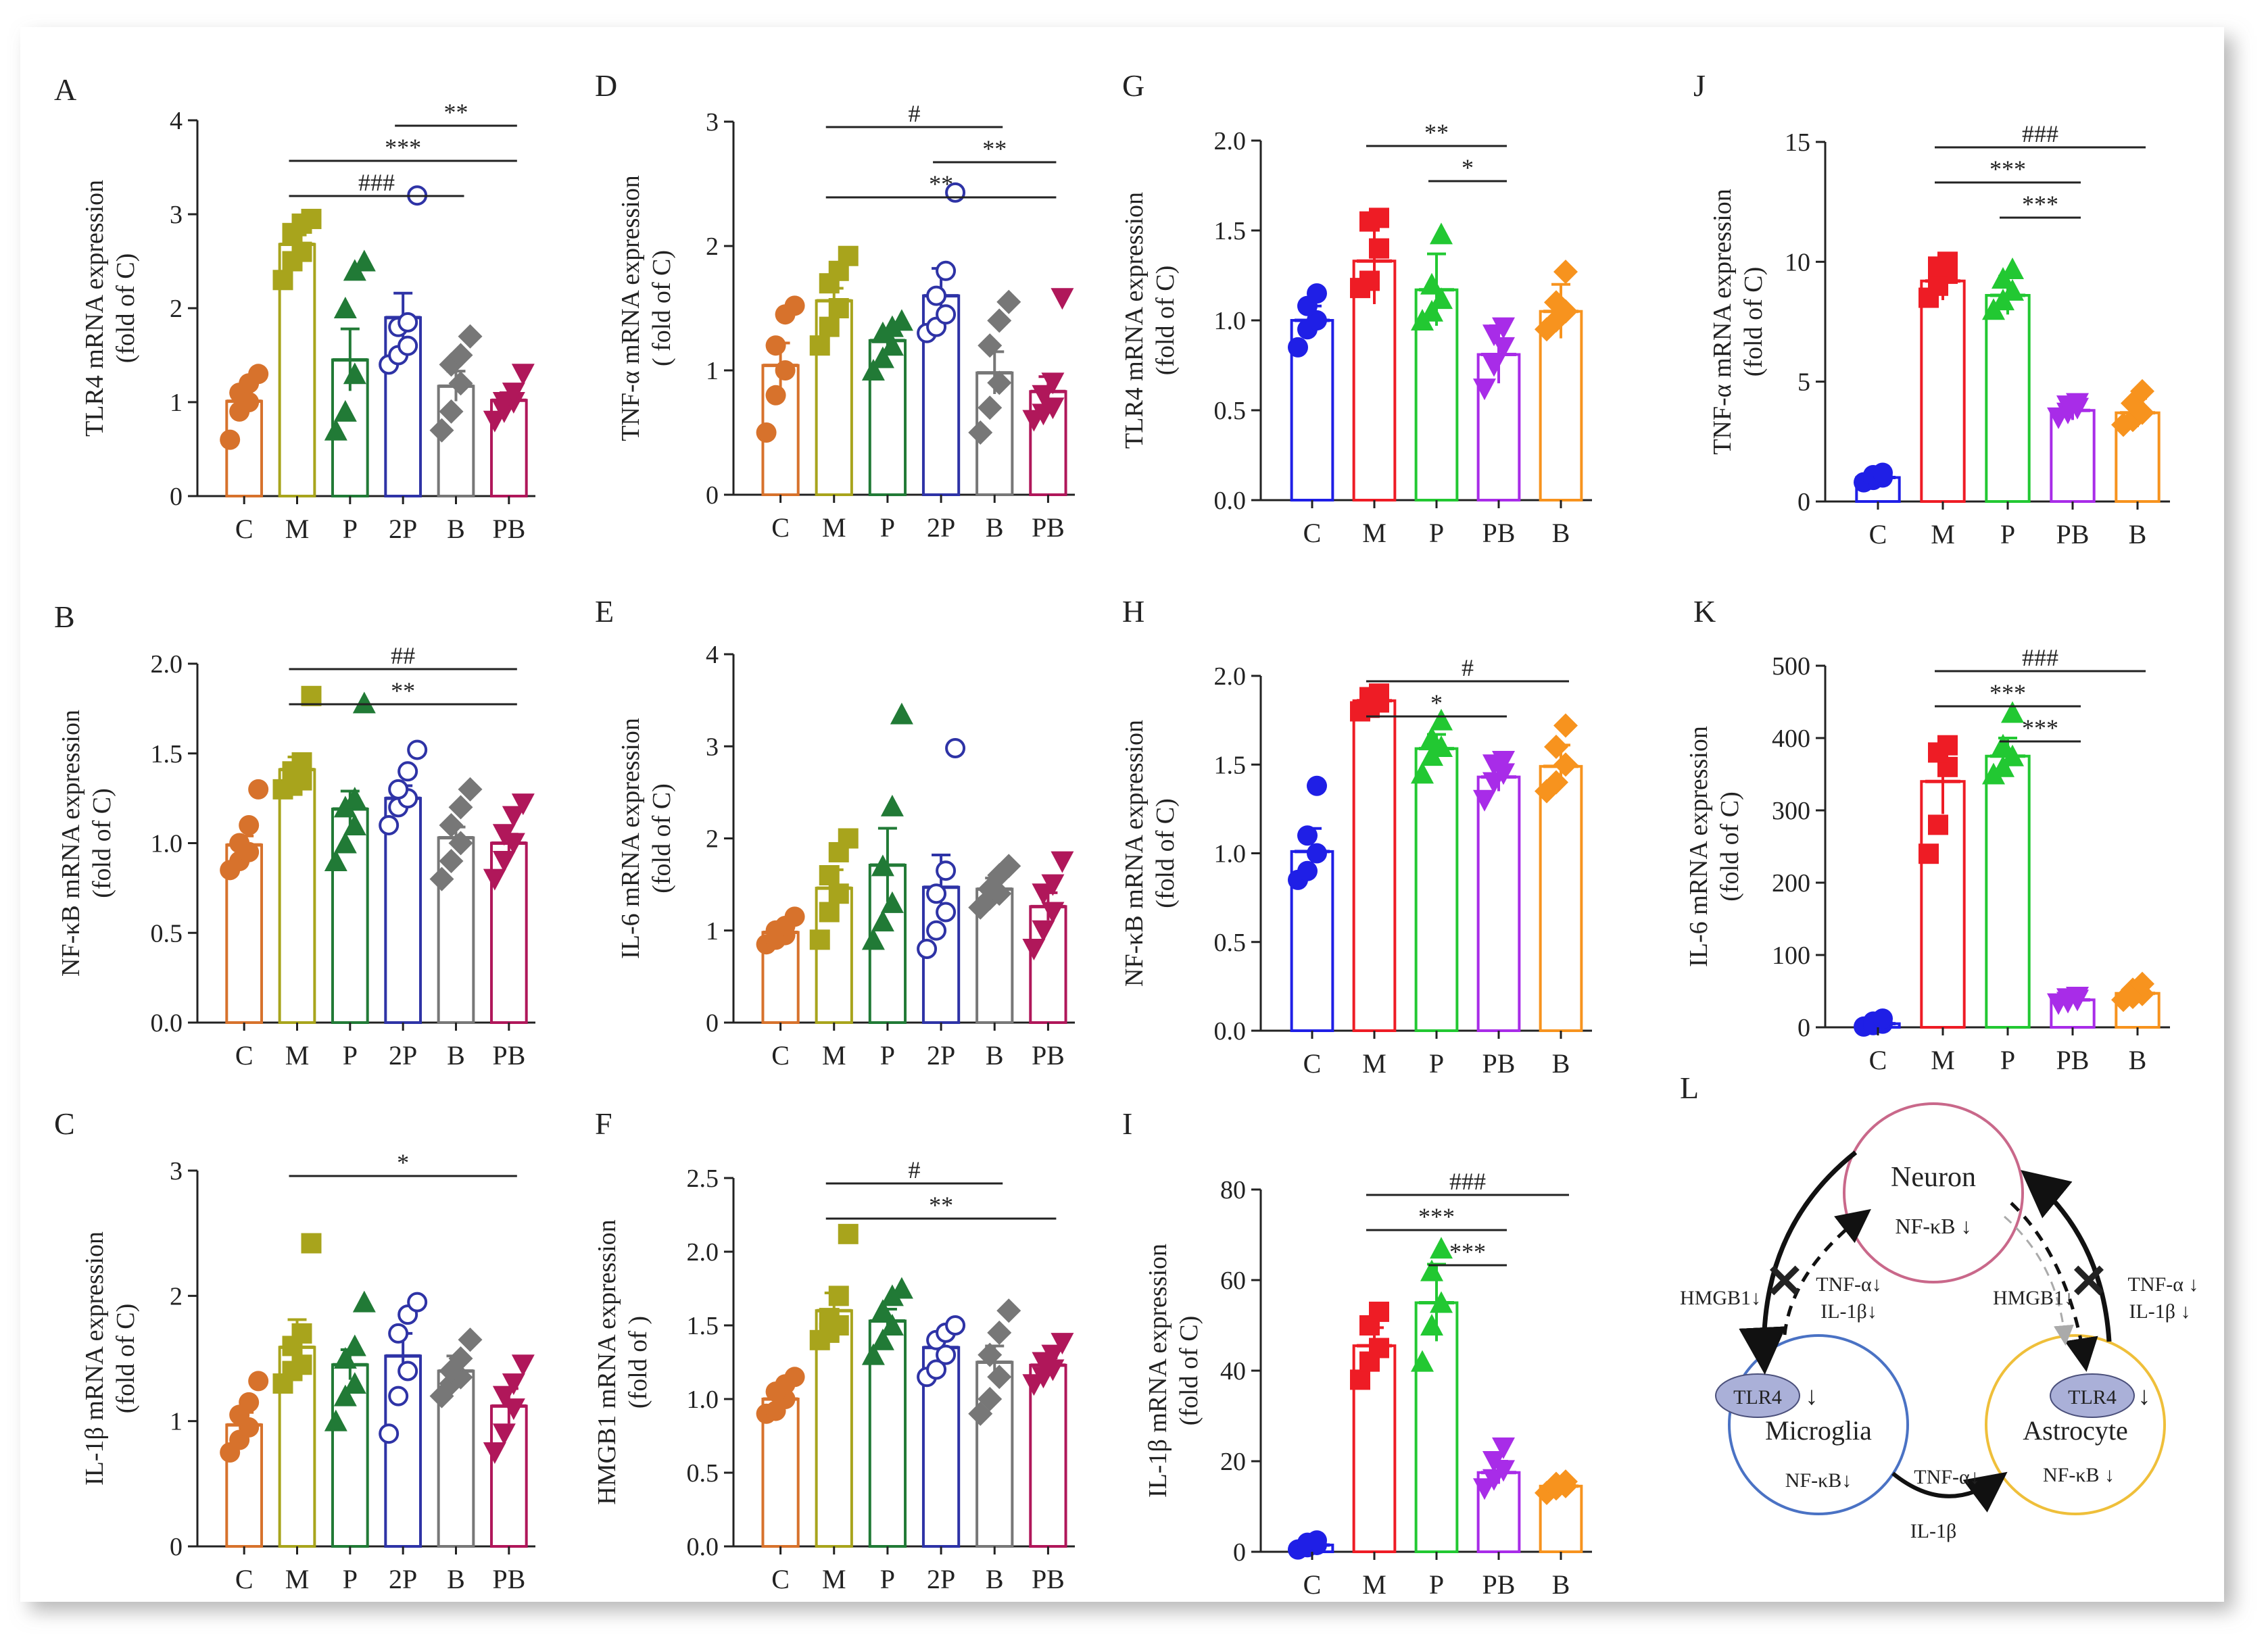  I want to click on significance-label: ###, so click(2040, 133).